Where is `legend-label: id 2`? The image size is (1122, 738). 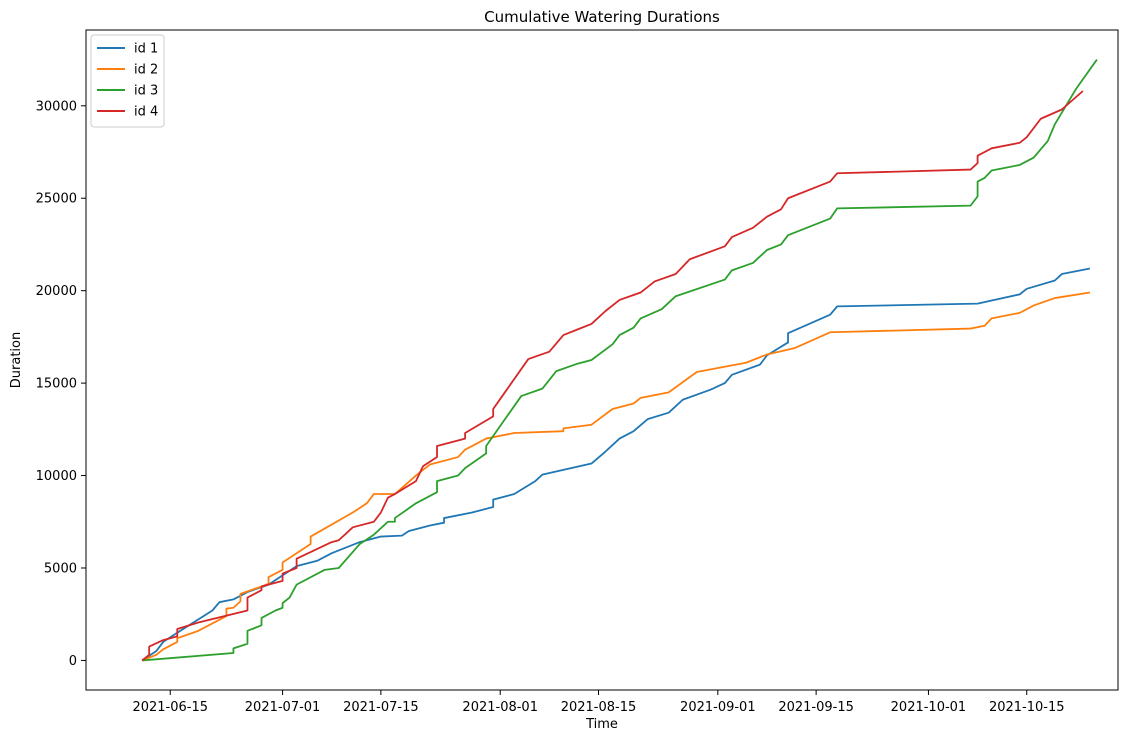
legend-label: id 2 is located at coordinates (146, 70).